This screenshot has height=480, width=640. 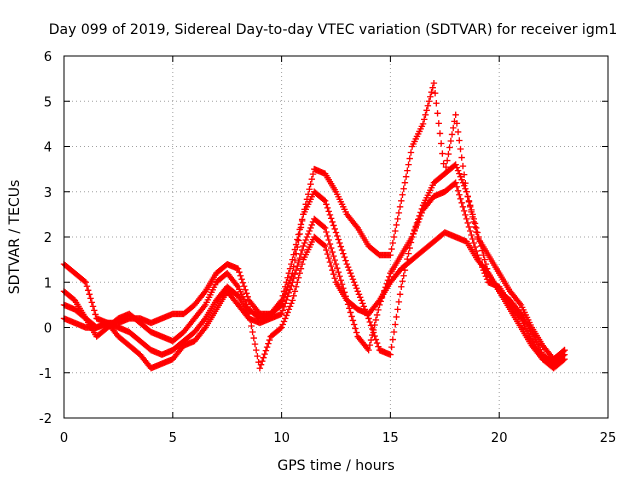 What do you see at coordinates (173, 438) in the screenshot?
I see `x-tick-label: 5` at bounding box center [173, 438].